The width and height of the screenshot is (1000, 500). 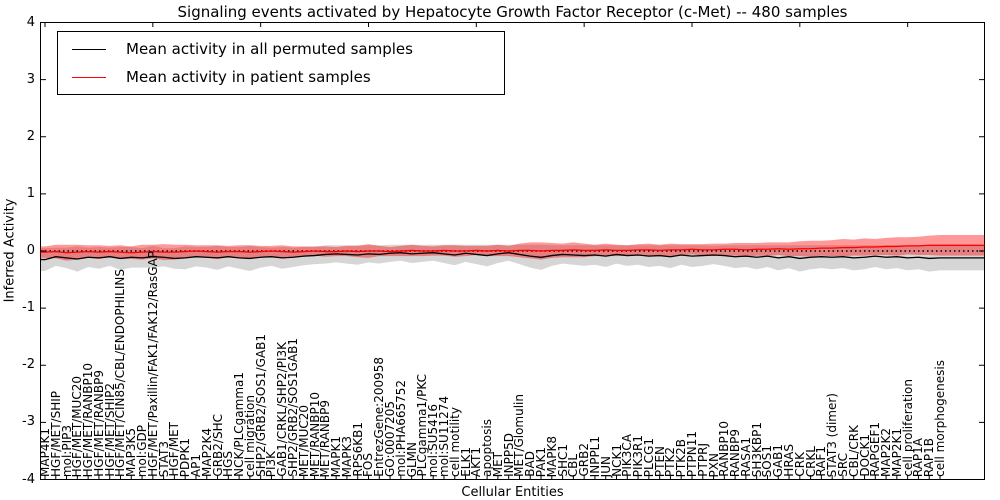 What do you see at coordinates (89, 49) in the screenshot?
I see `legend-line-black-icon` at bounding box center [89, 49].